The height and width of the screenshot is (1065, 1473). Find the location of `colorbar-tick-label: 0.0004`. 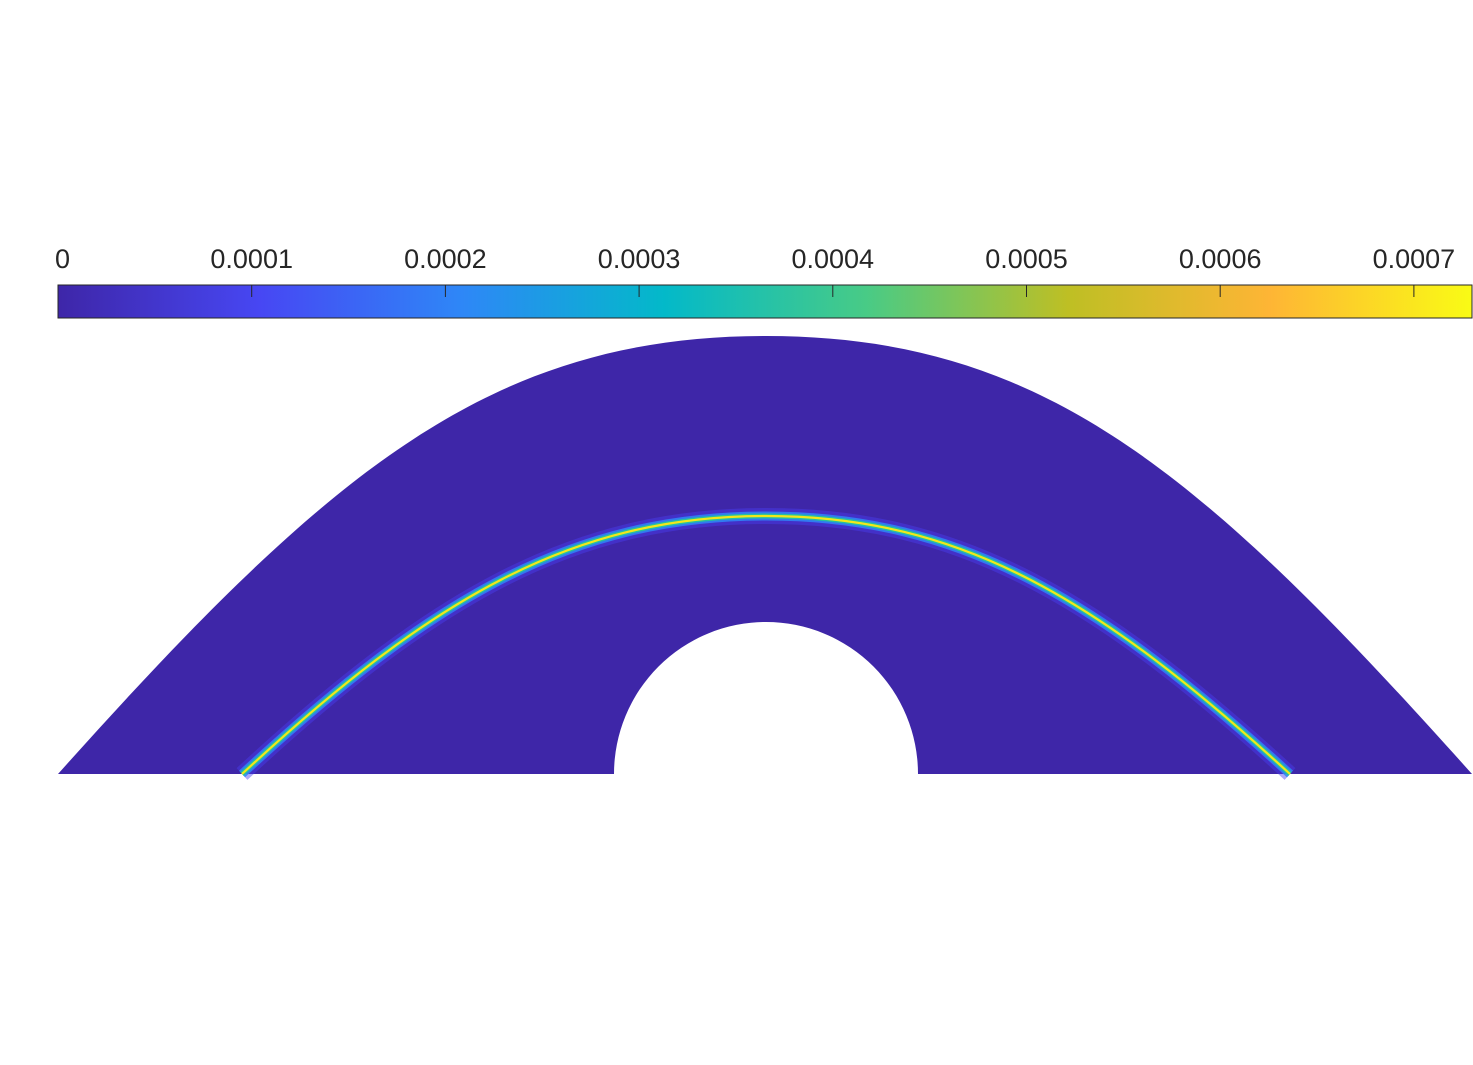

colorbar-tick-label: 0.0004 is located at coordinates (832, 259).